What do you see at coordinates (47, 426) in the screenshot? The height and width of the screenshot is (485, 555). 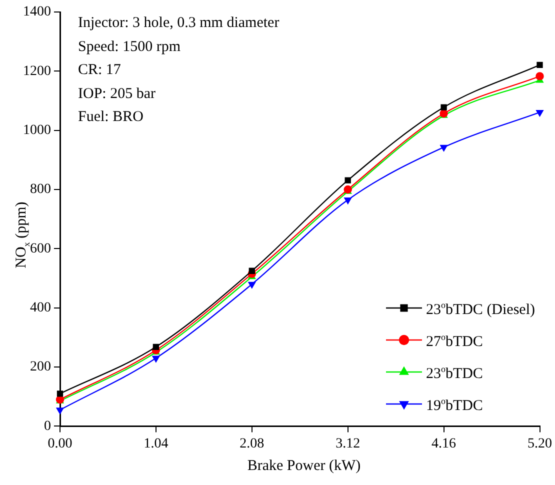 I see `y-tick-label: 0` at bounding box center [47, 426].